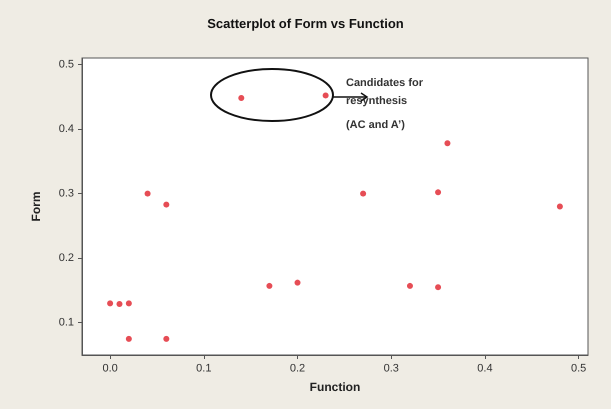 This screenshot has width=611, height=409. I want to click on annotation: Candidates for resynthesis, so click(386, 92).